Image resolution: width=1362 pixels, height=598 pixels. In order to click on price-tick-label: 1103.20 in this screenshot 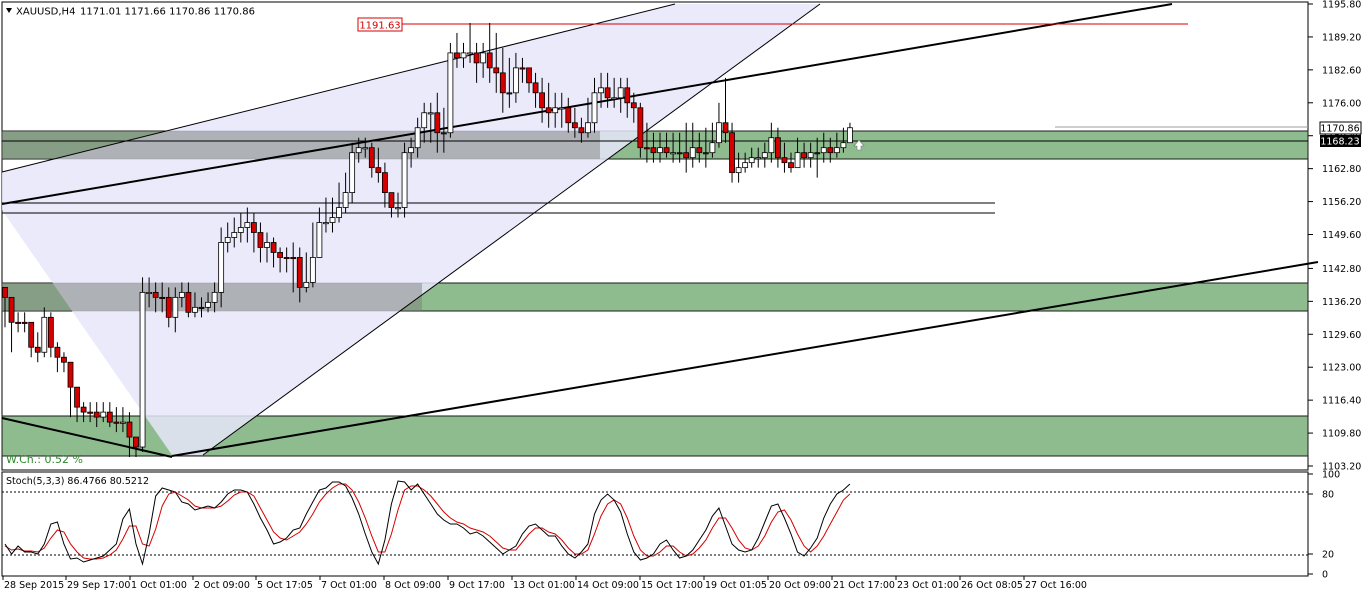, I will do `click(1341, 467)`.